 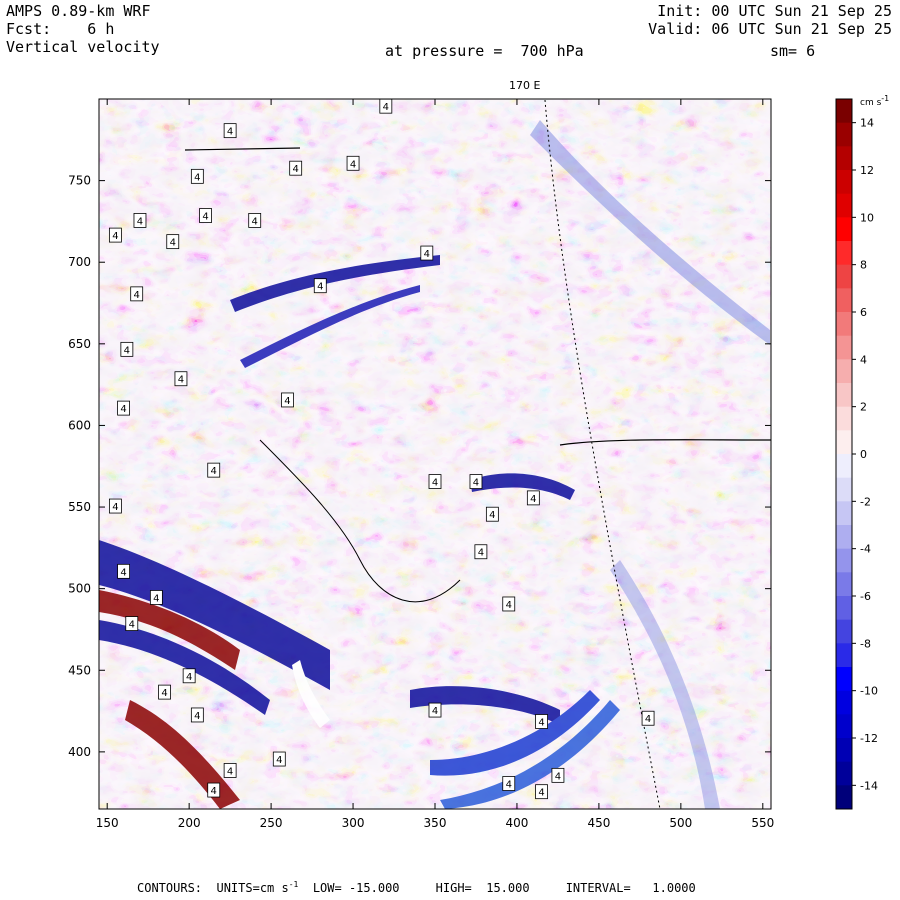 I want to click on colorbar-tick-label: -6, so click(x=865, y=596).